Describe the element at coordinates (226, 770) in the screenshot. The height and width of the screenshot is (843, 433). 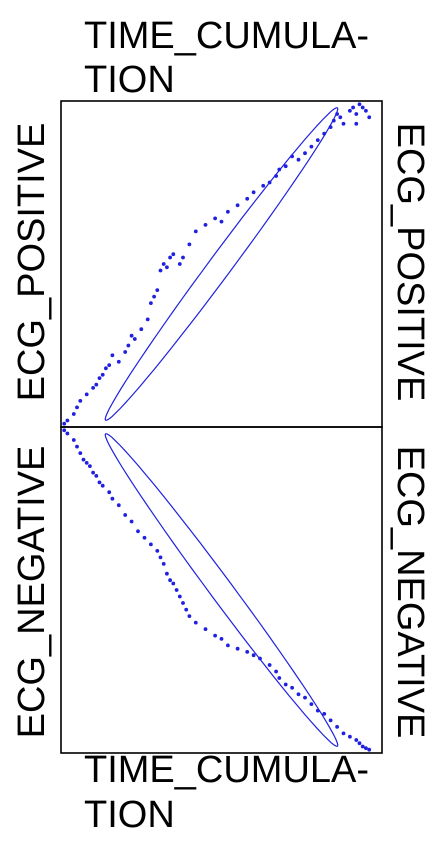
I see `bottom-x-label-line-1: TIME_CUMULA-` at that location.